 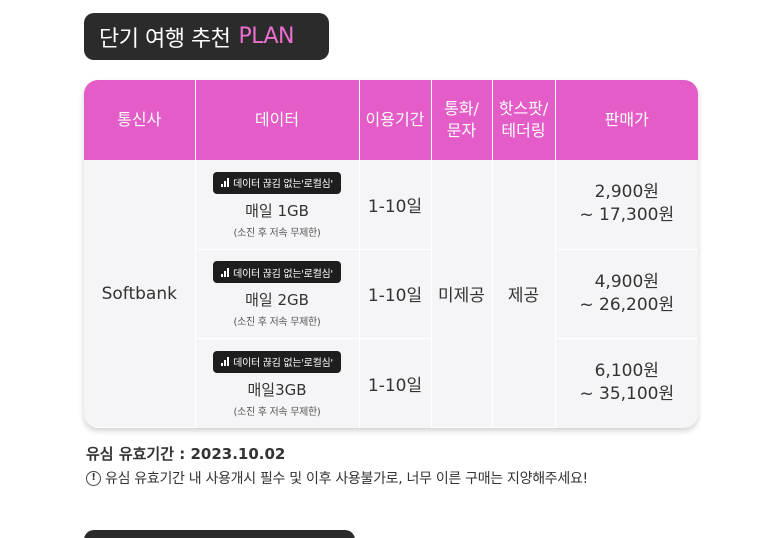 What do you see at coordinates (524, 294) in the screenshot?
I see `hotspot-cell: 제공` at bounding box center [524, 294].